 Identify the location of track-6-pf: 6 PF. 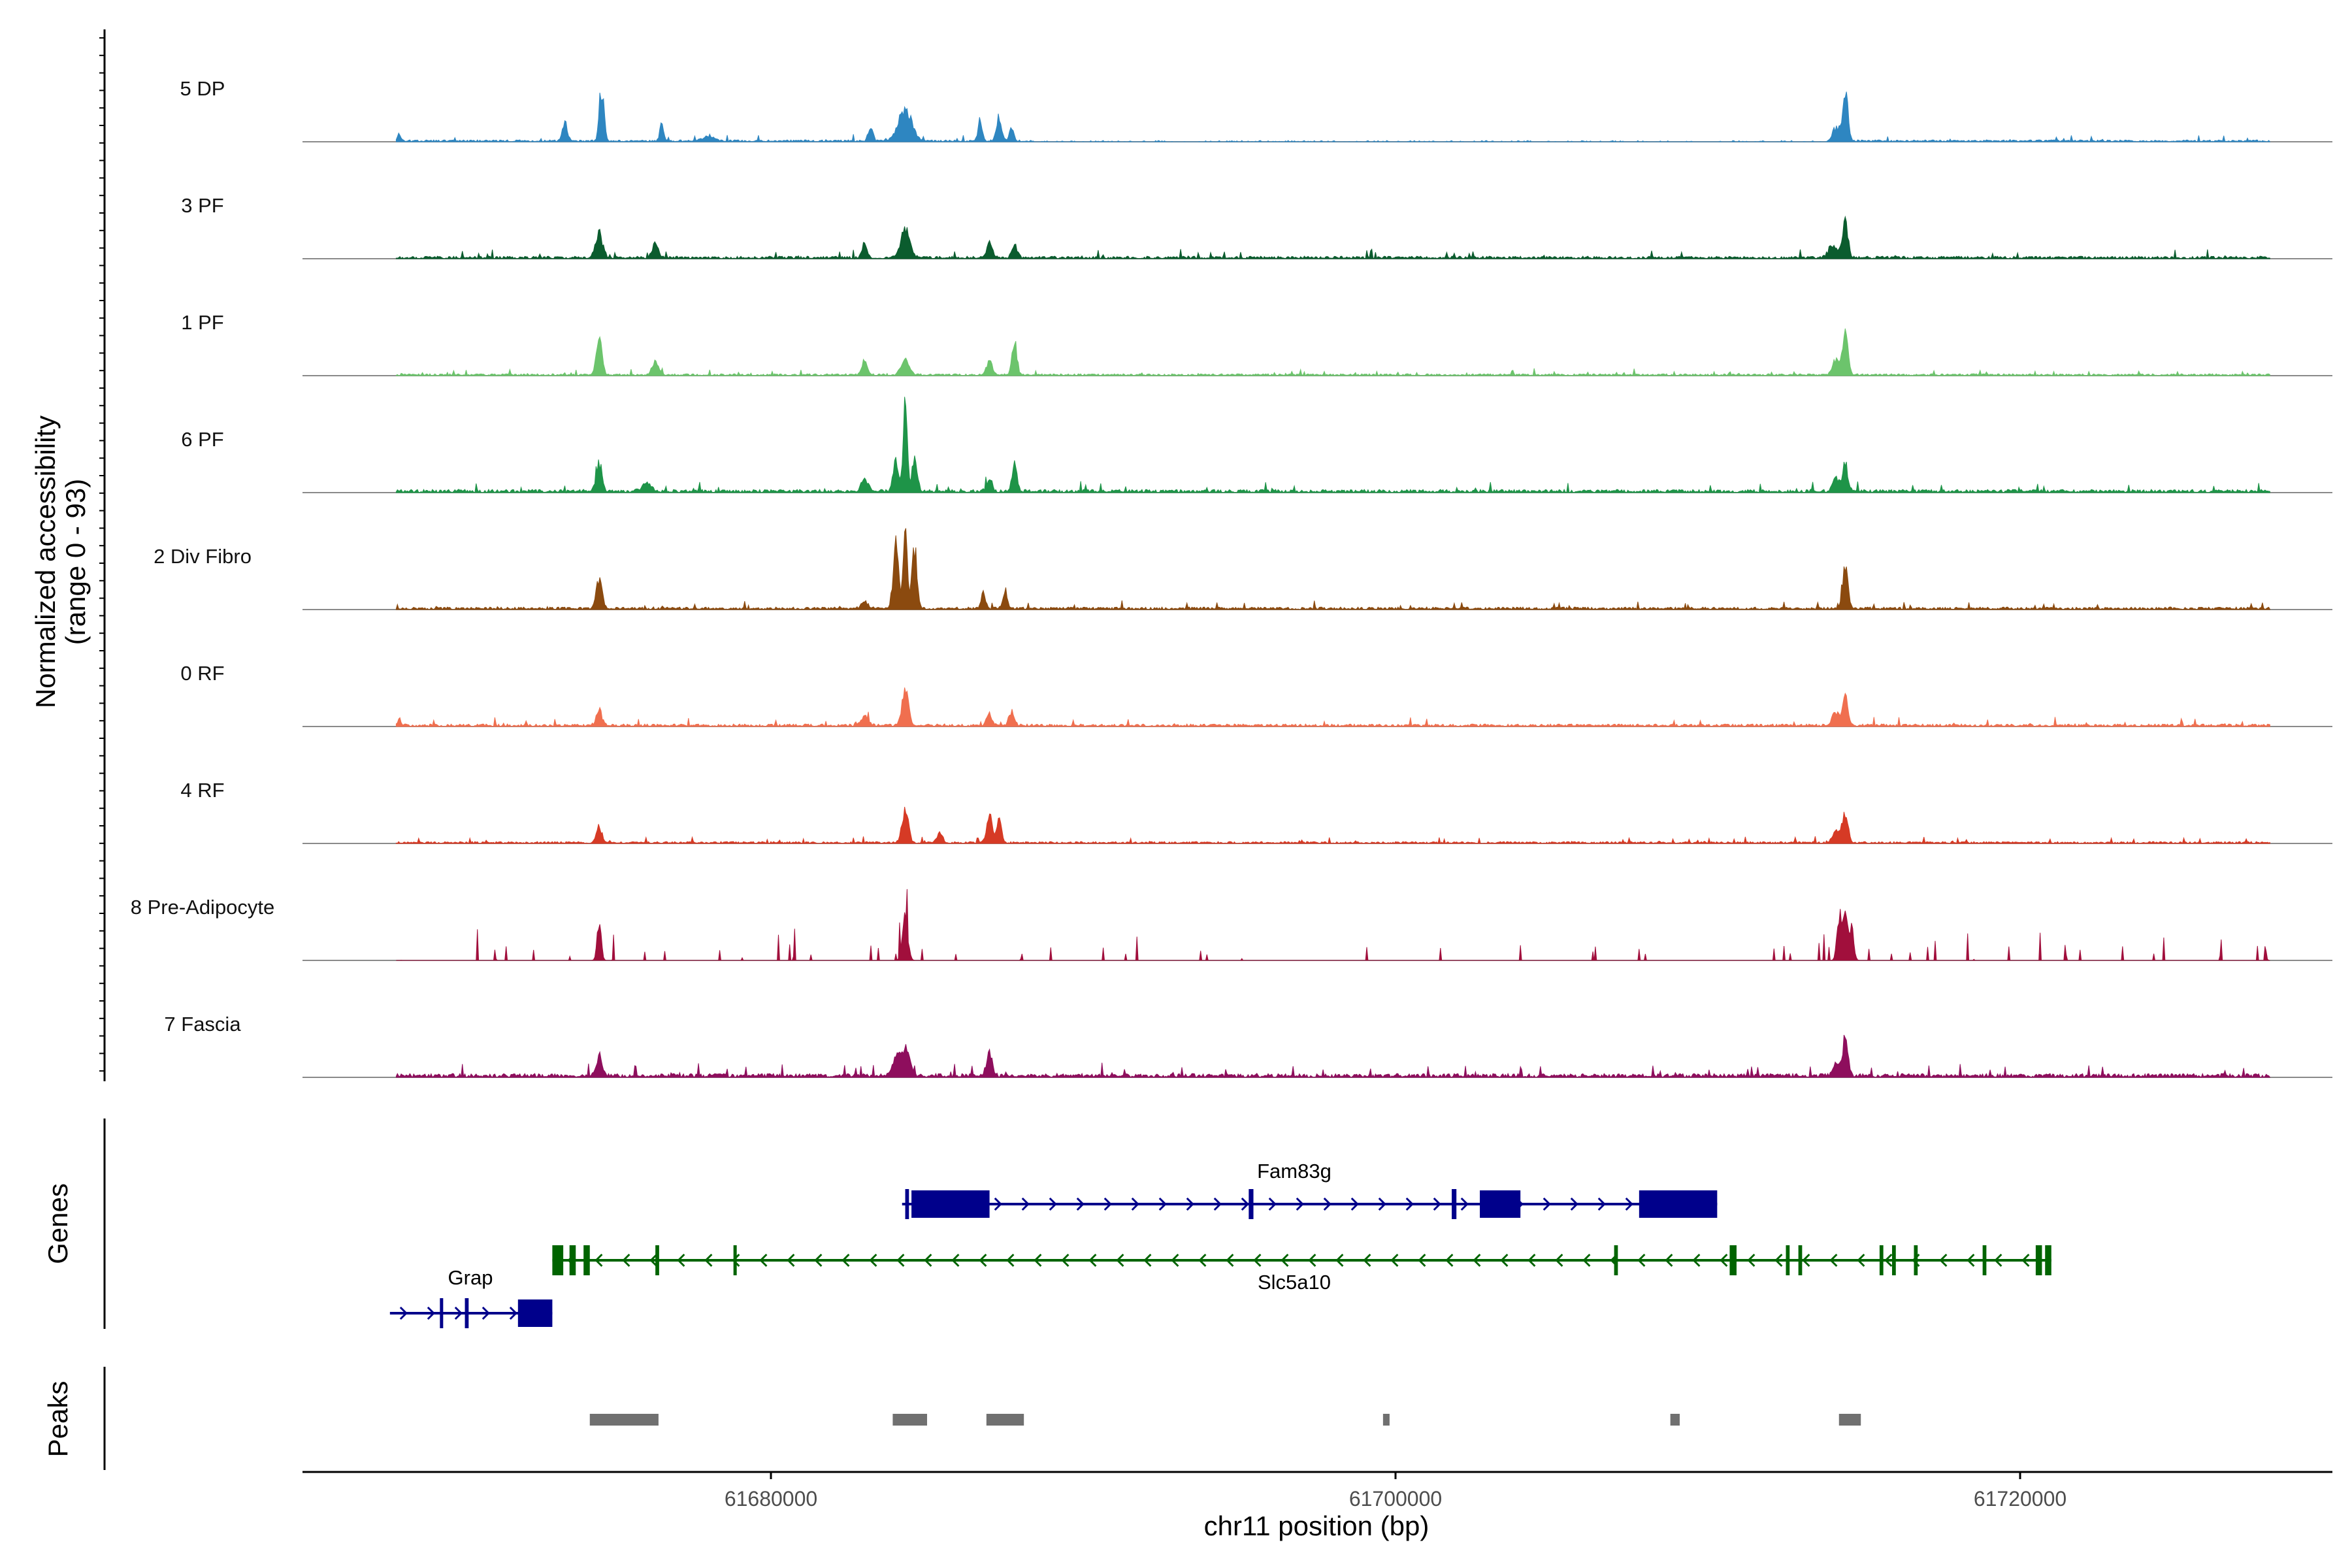
(1256, 445).